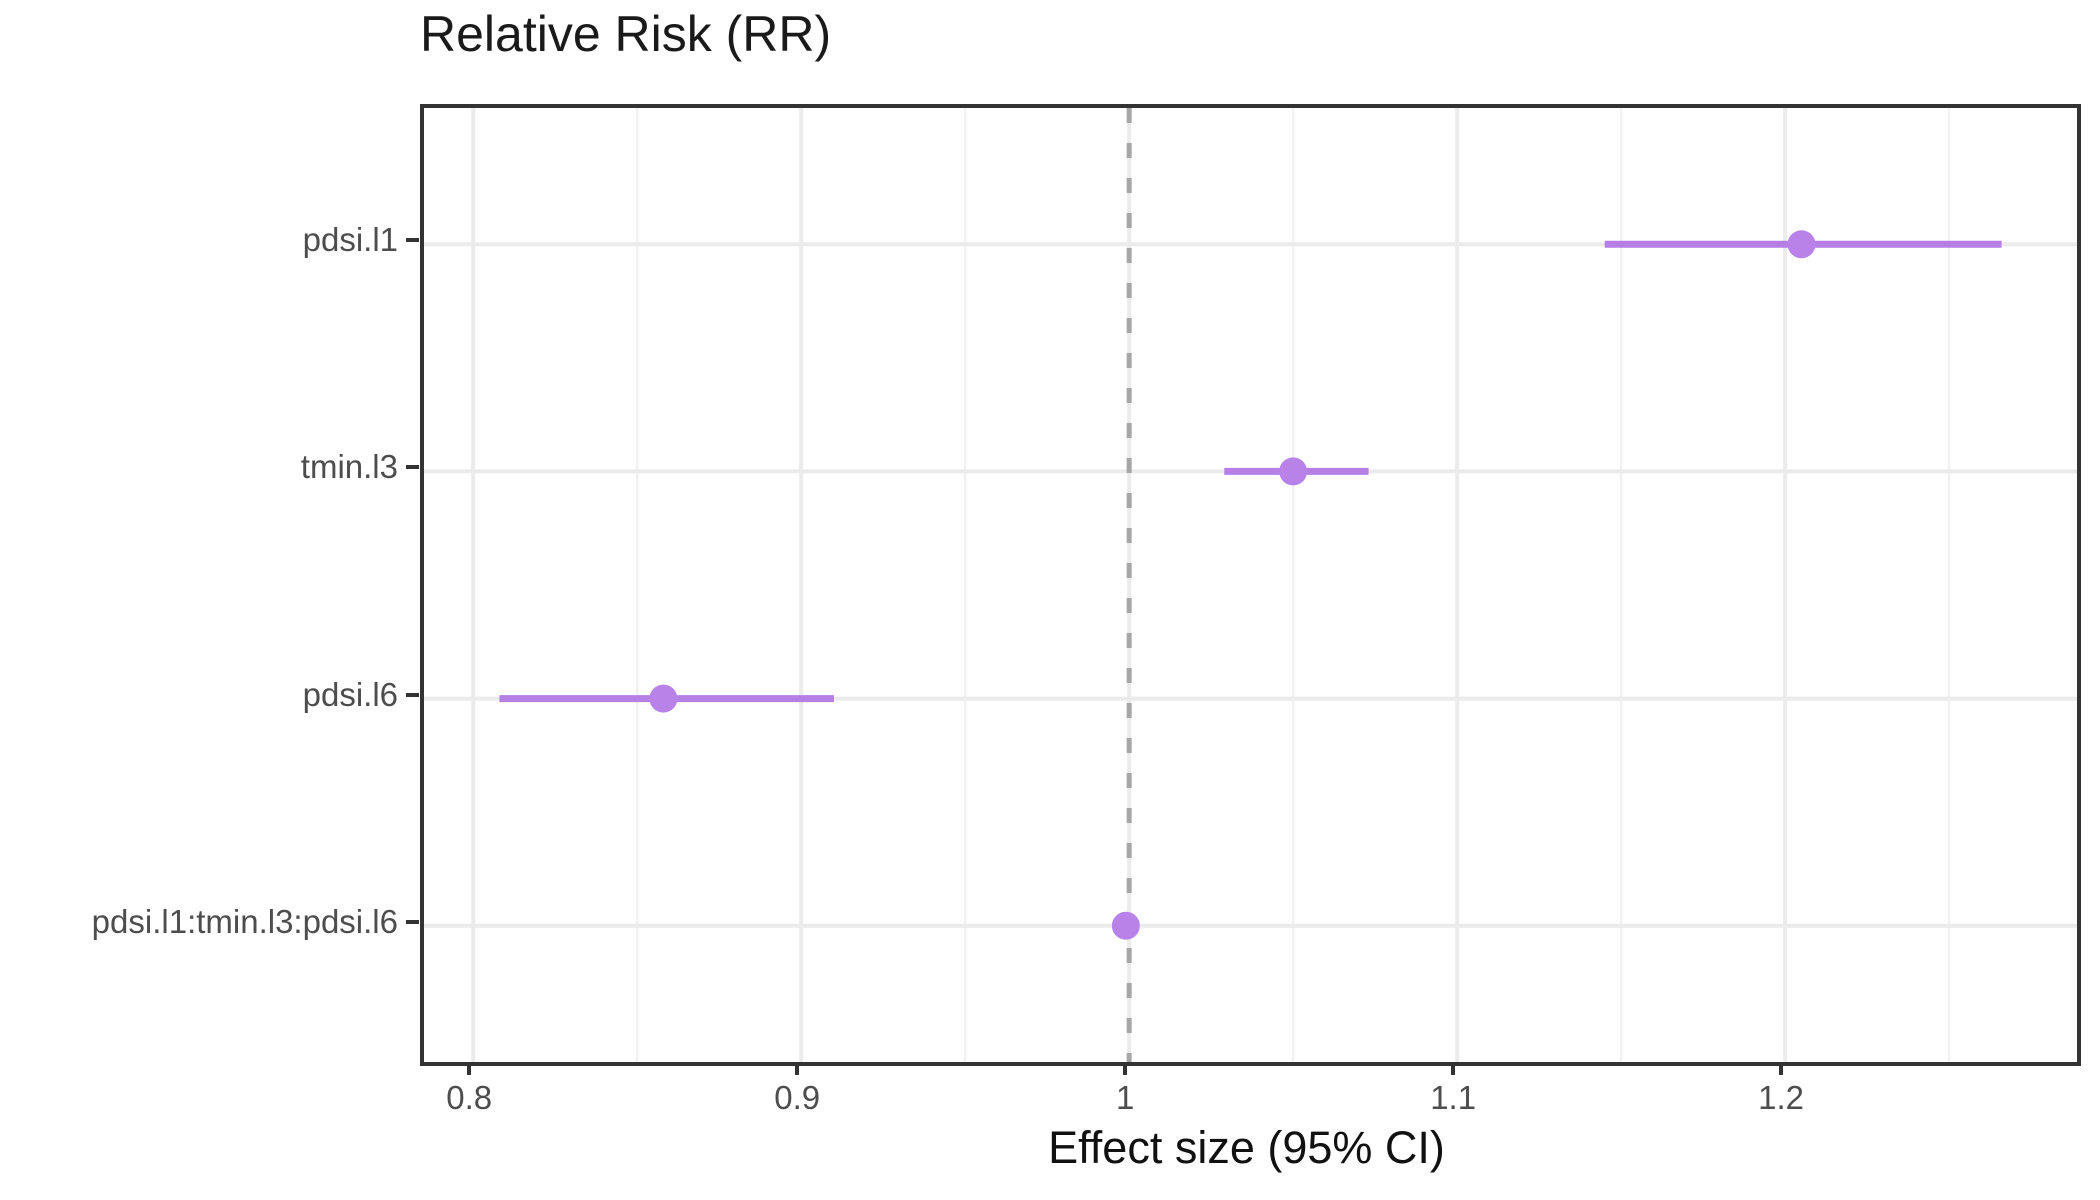 This screenshot has height=1200, width=2100. What do you see at coordinates (1453, 1097) in the screenshot?
I see `x-axis-tick-label: 1.1` at bounding box center [1453, 1097].